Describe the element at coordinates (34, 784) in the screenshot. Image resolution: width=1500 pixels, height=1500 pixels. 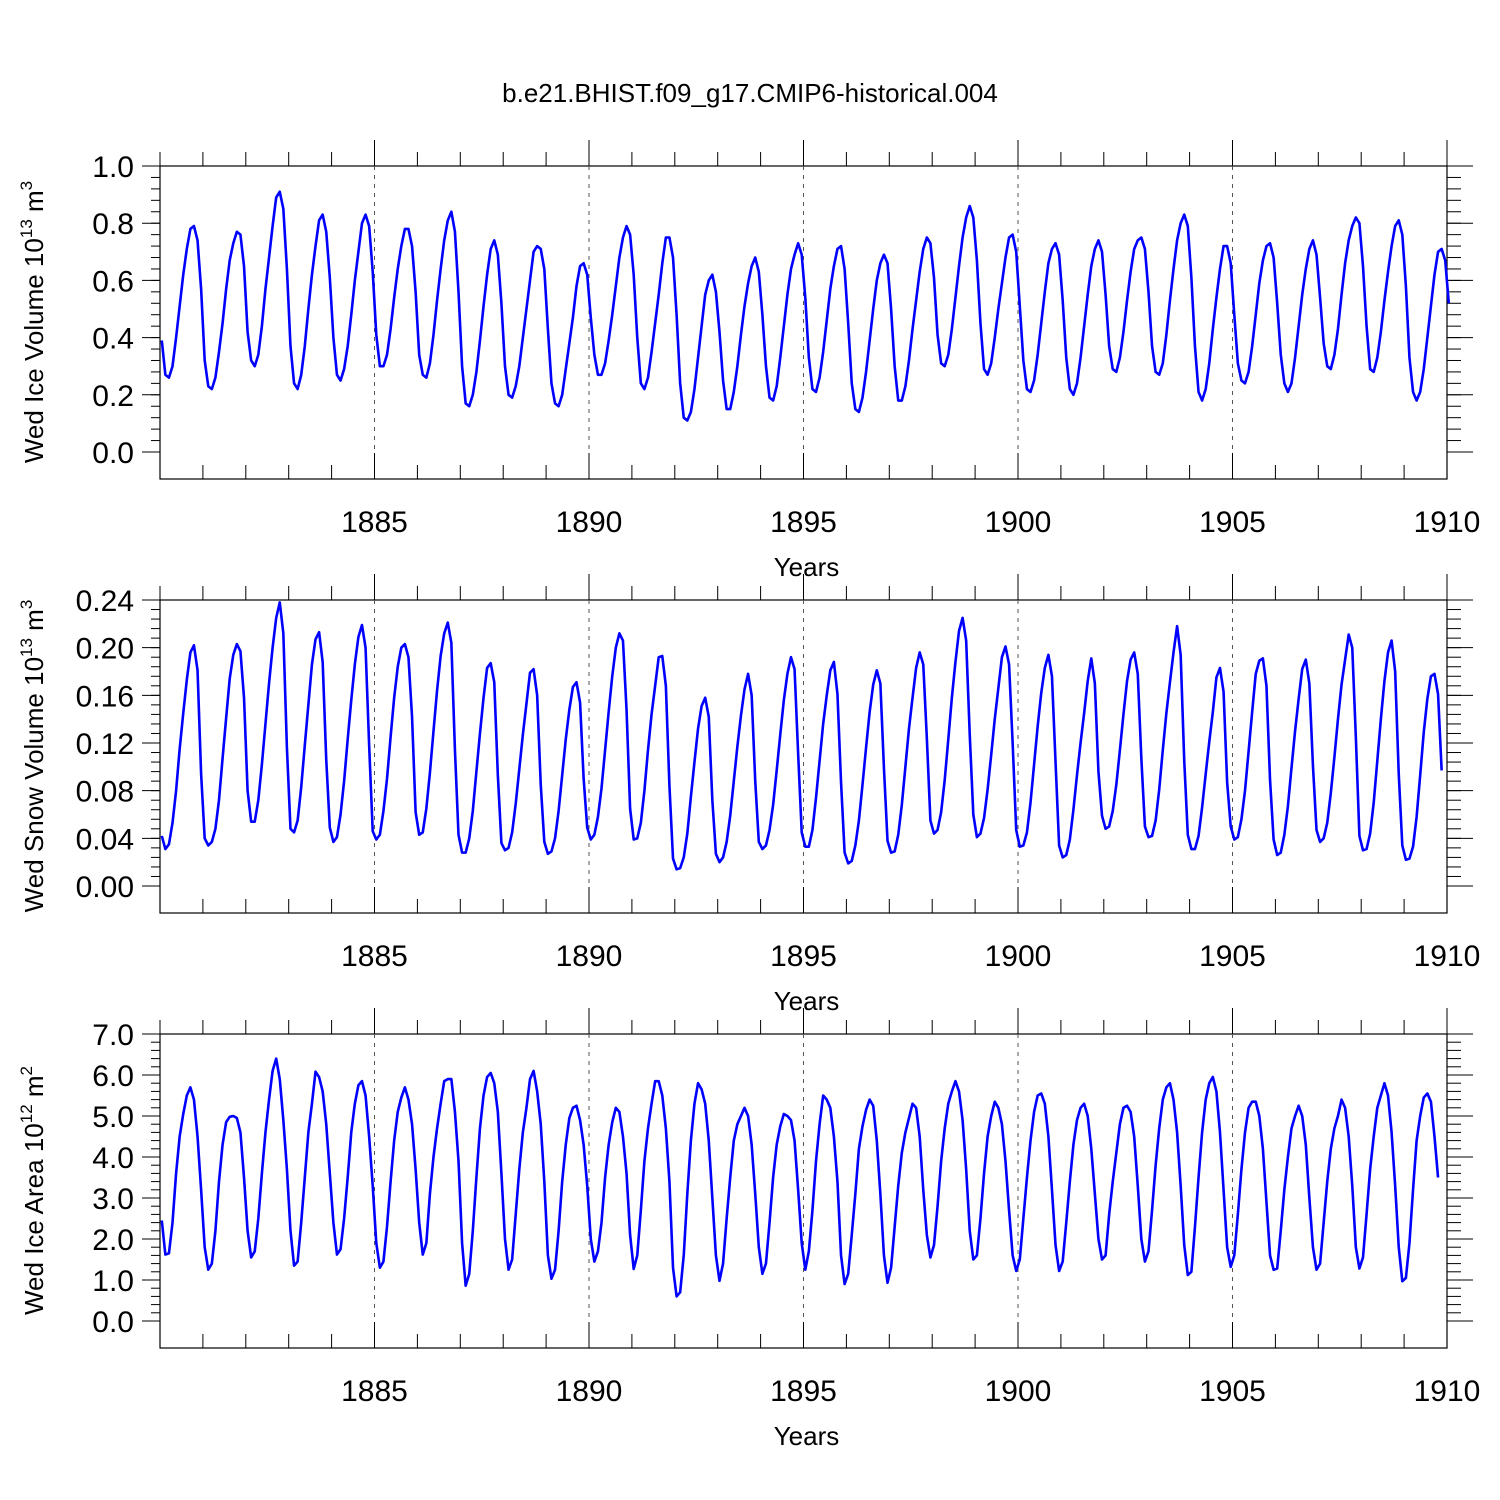
I see `y-axis-label-text: Wed Snow Volume 10` at that location.